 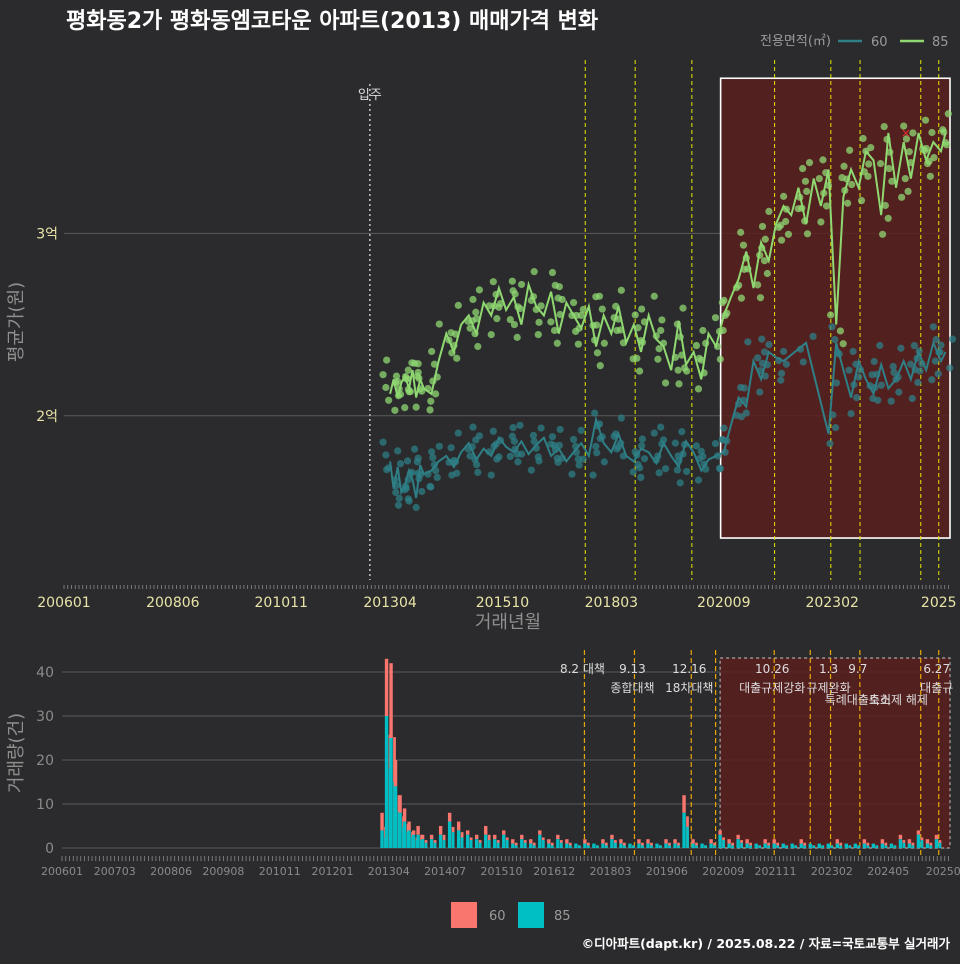 What do you see at coordinates (906, 133) in the screenshot?
I see `cancel-marker: ×` at bounding box center [906, 133].